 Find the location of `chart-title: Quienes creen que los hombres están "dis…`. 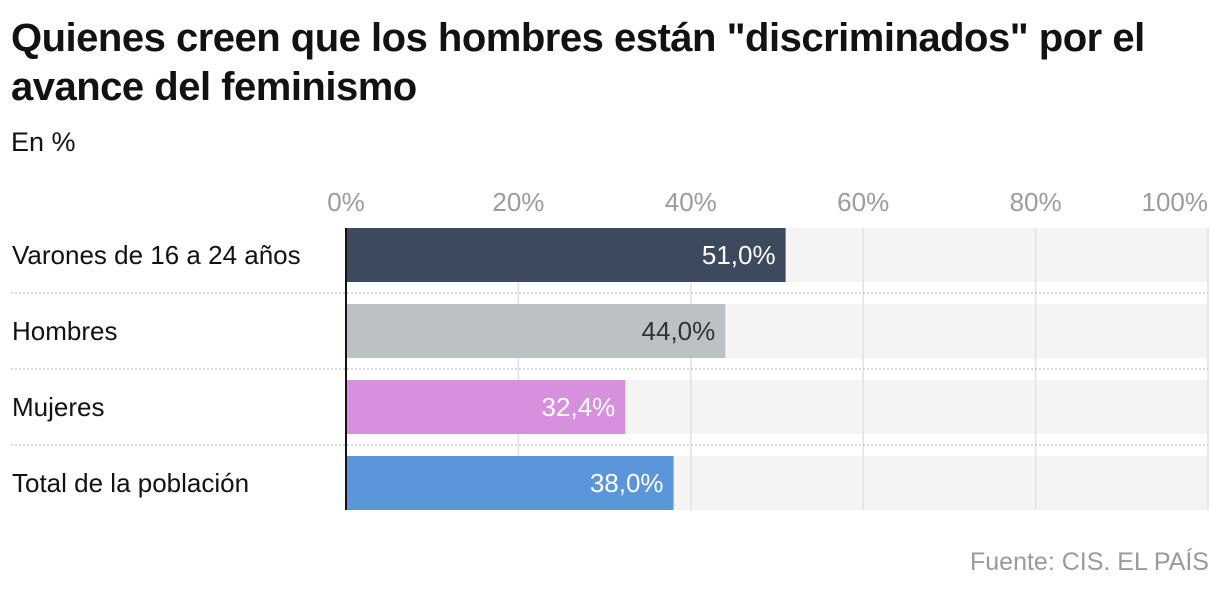

chart-title: Quienes creen que los hombres están "dis… is located at coordinates (578, 62).